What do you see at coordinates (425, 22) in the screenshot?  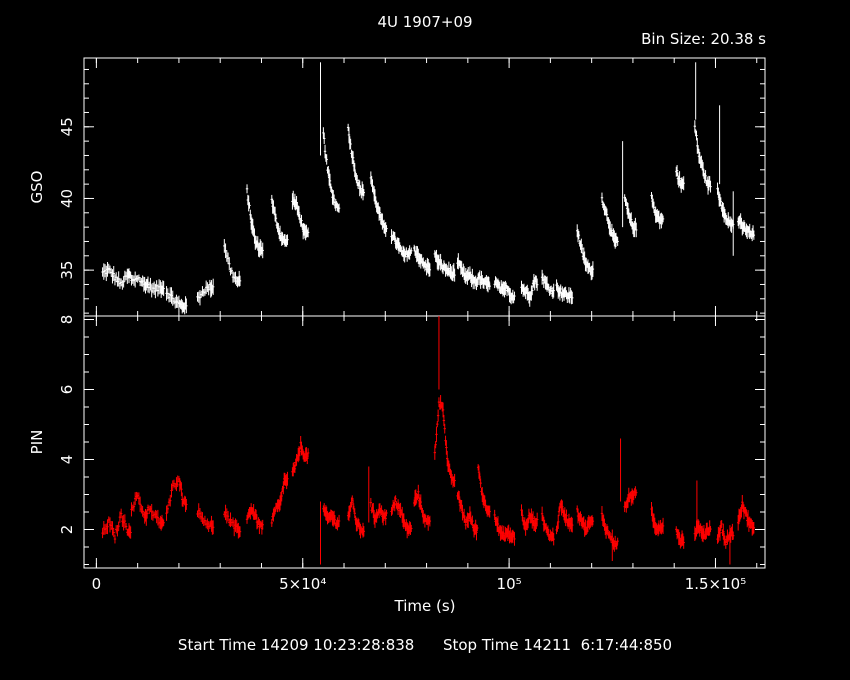 I see `chart-title: 4U 1907+09` at bounding box center [425, 22].